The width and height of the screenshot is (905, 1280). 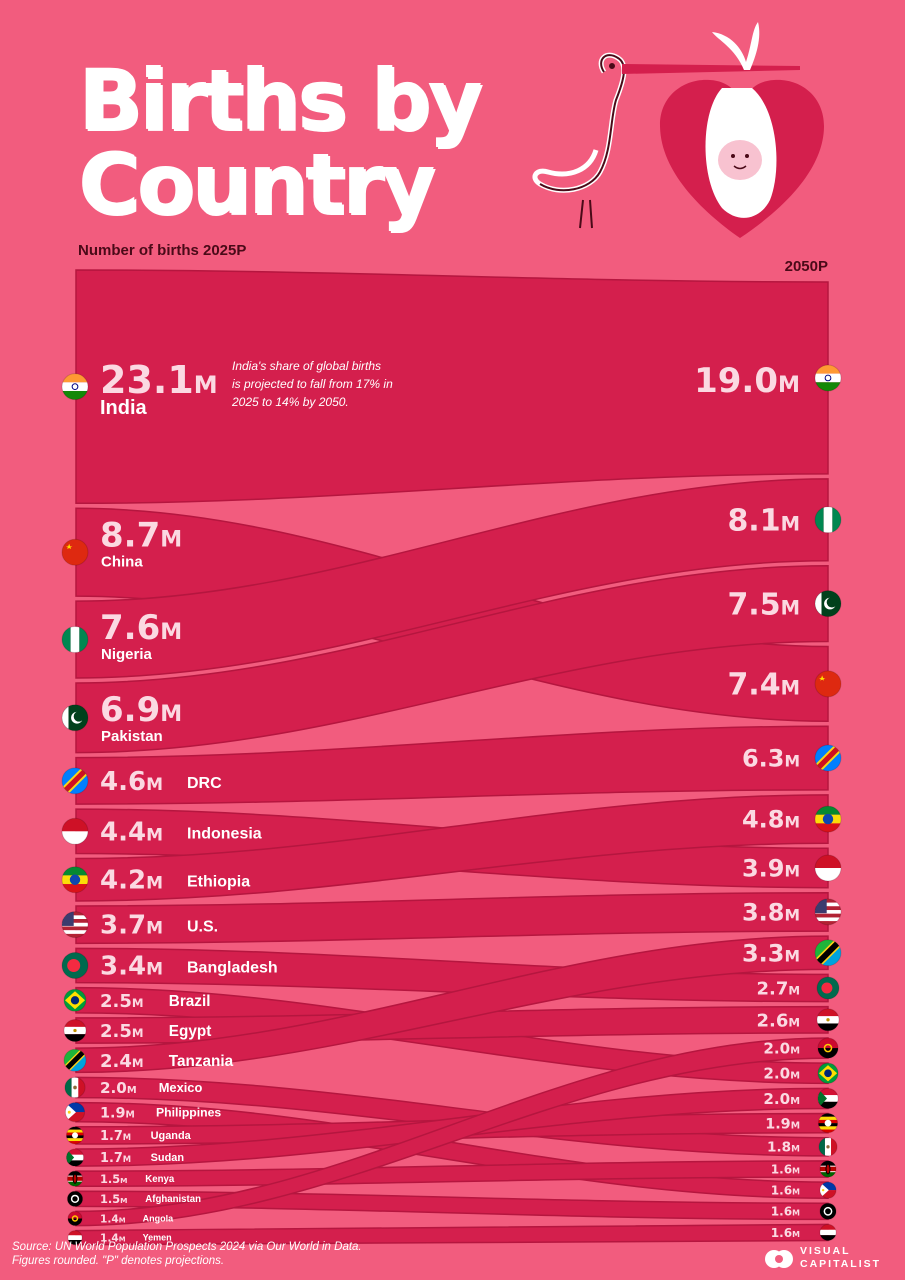 I want to click on title-line-1: Births by, so click(x=280, y=100).